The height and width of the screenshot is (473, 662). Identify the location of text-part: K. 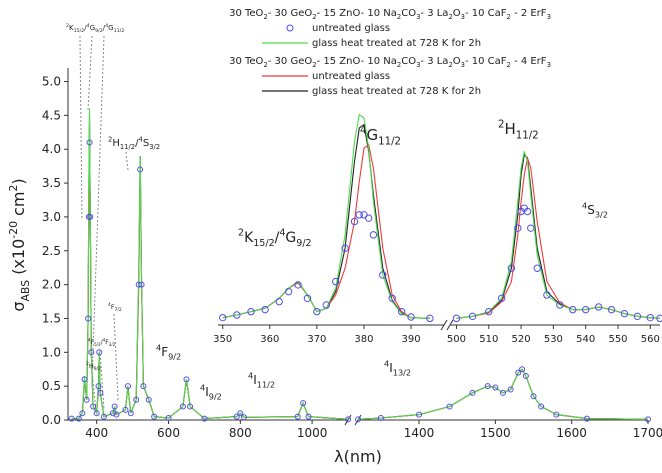
(249, 238).